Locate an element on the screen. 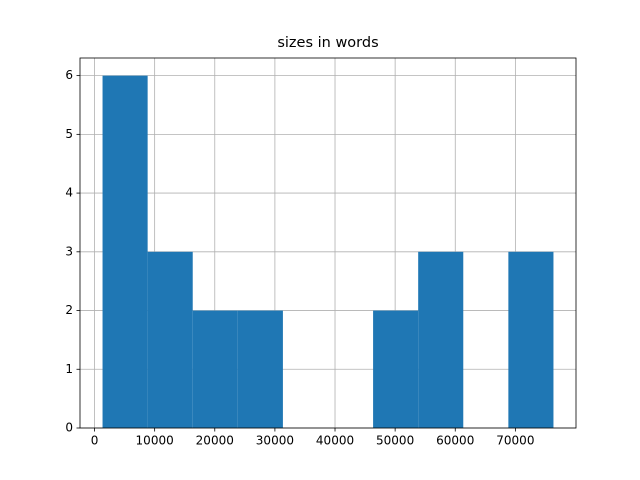 The width and height of the screenshot is (640, 480). y-tick-label: 6 is located at coordinates (69, 75).